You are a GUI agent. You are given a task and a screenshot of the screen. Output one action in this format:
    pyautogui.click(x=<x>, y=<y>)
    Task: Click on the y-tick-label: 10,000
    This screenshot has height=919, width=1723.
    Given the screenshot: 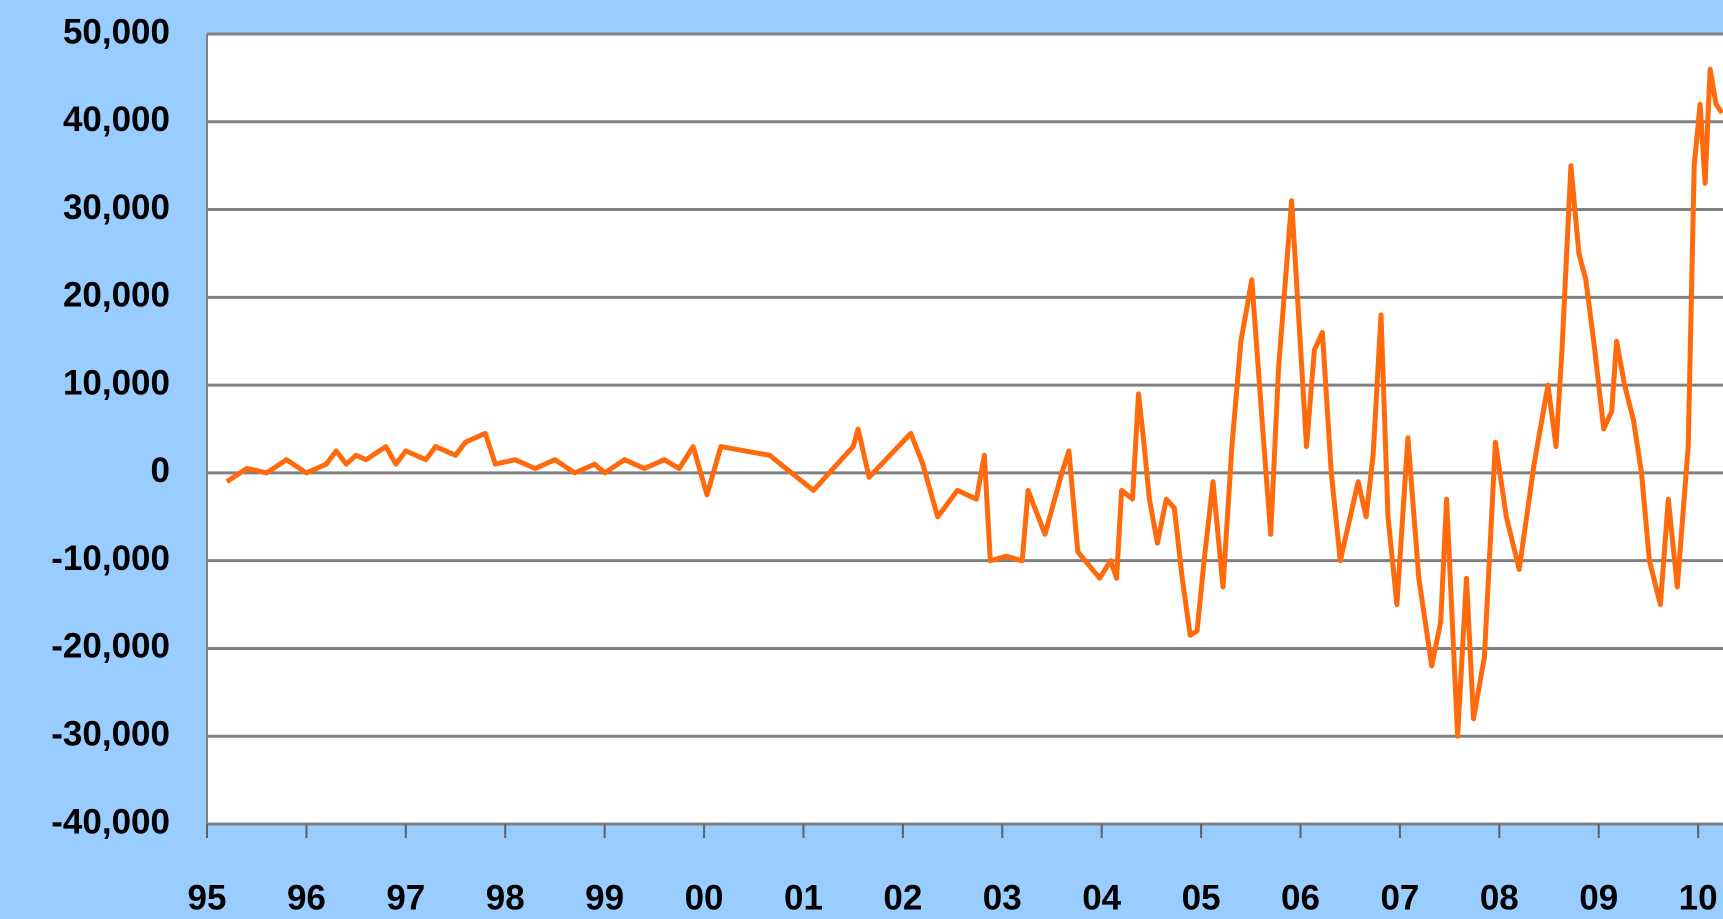 What is the action you would take?
    pyautogui.click(x=116, y=382)
    